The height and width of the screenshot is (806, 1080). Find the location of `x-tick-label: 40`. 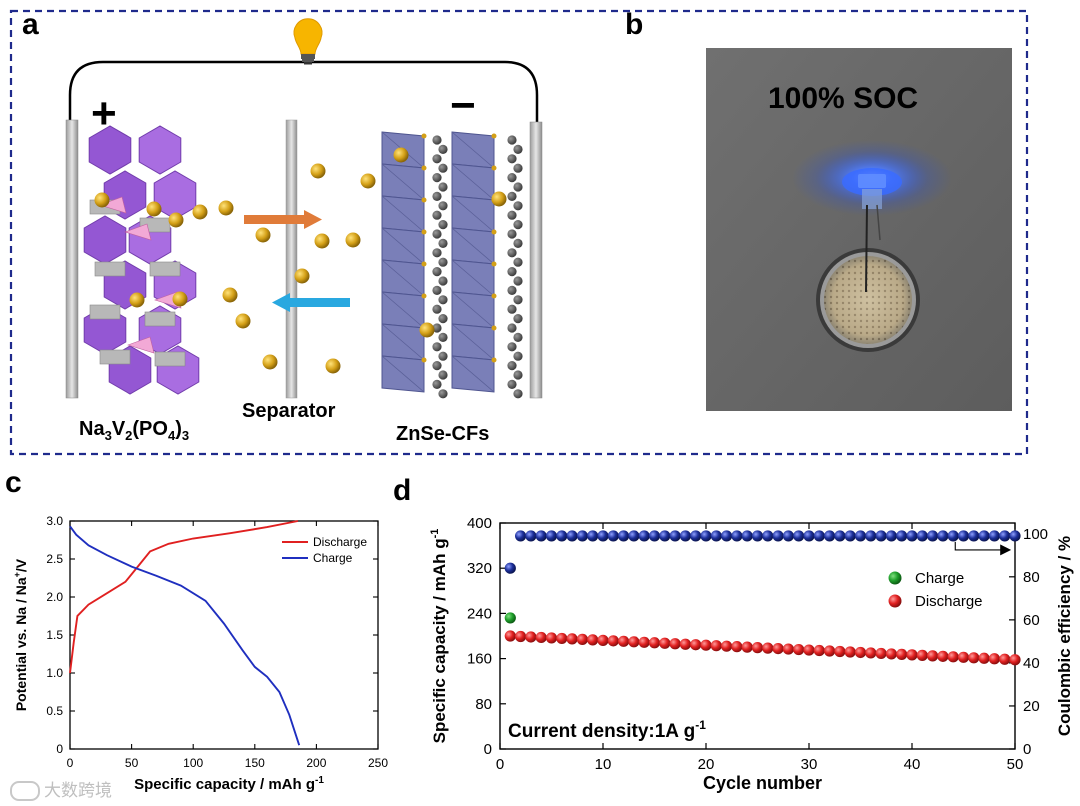

x-tick-label: 40 is located at coordinates (912, 764).